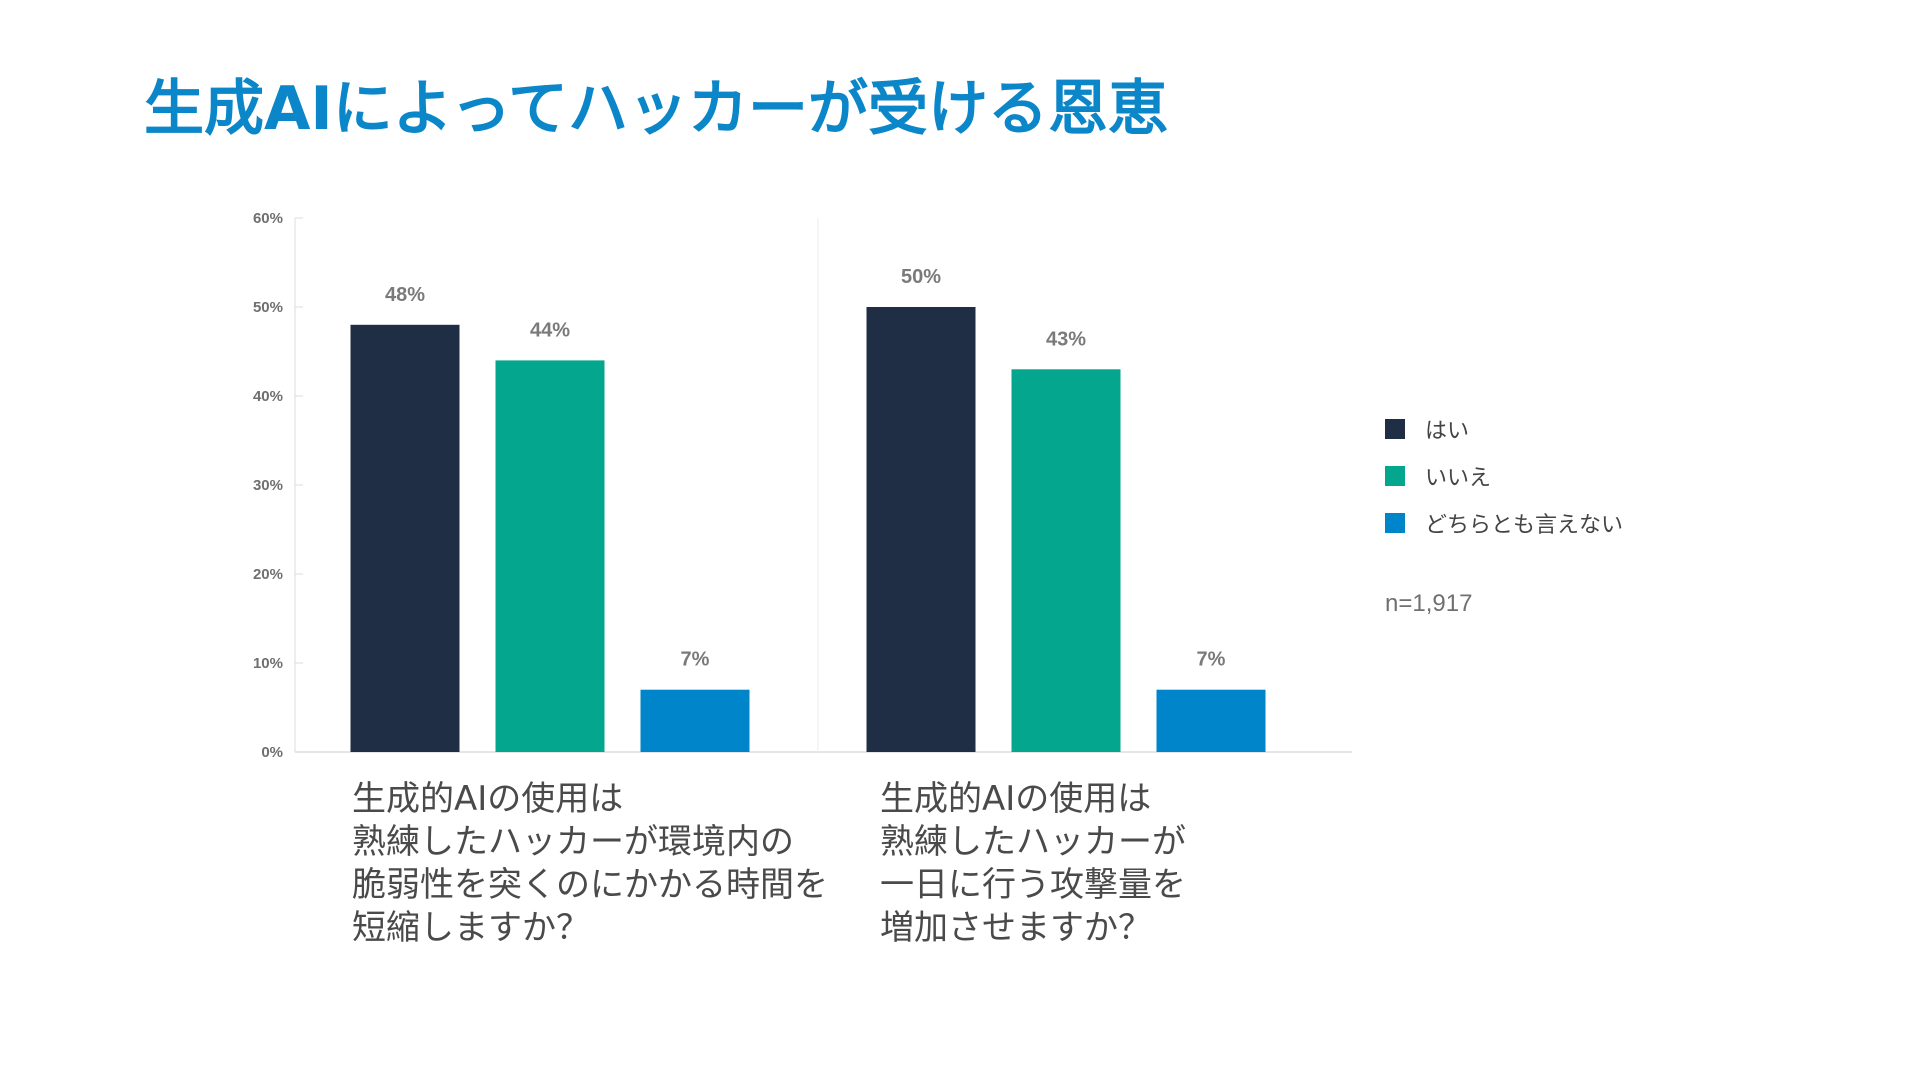 The height and width of the screenshot is (1080, 1920). Describe the element at coordinates (272, 752) in the screenshot. I see `y-tick-label: 0%` at that location.